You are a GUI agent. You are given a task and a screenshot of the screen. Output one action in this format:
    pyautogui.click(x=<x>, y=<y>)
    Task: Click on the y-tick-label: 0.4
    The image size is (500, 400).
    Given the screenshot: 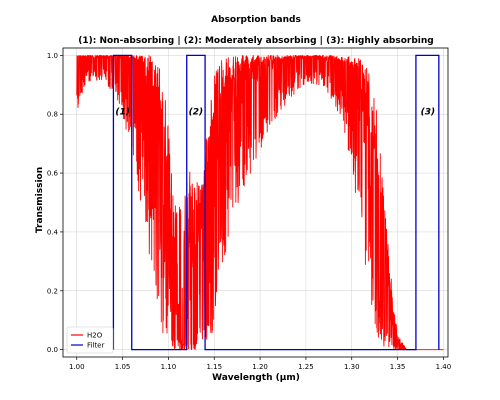 What is the action you would take?
    pyautogui.click(x=53, y=232)
    